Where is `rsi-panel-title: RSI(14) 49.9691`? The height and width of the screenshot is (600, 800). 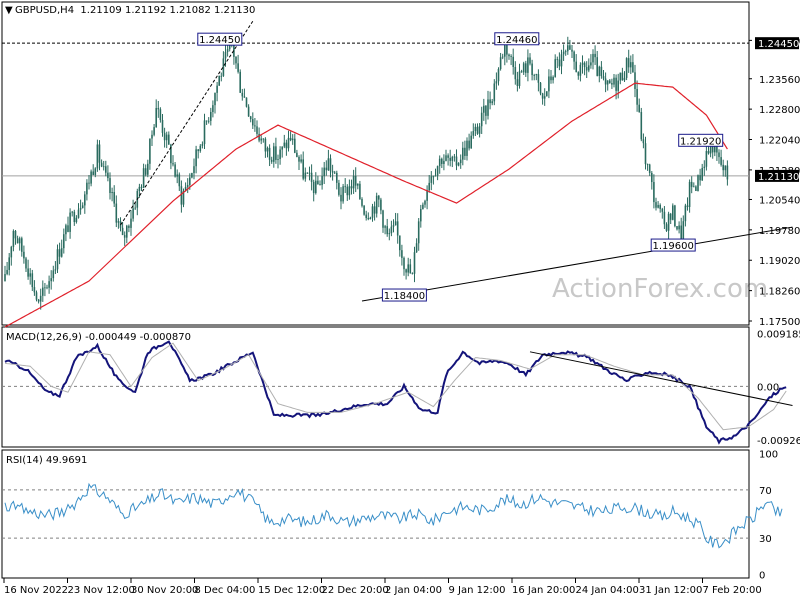
rsi-panel-title: RSI(14) 49.9691 is located at coordinates (46, 460).